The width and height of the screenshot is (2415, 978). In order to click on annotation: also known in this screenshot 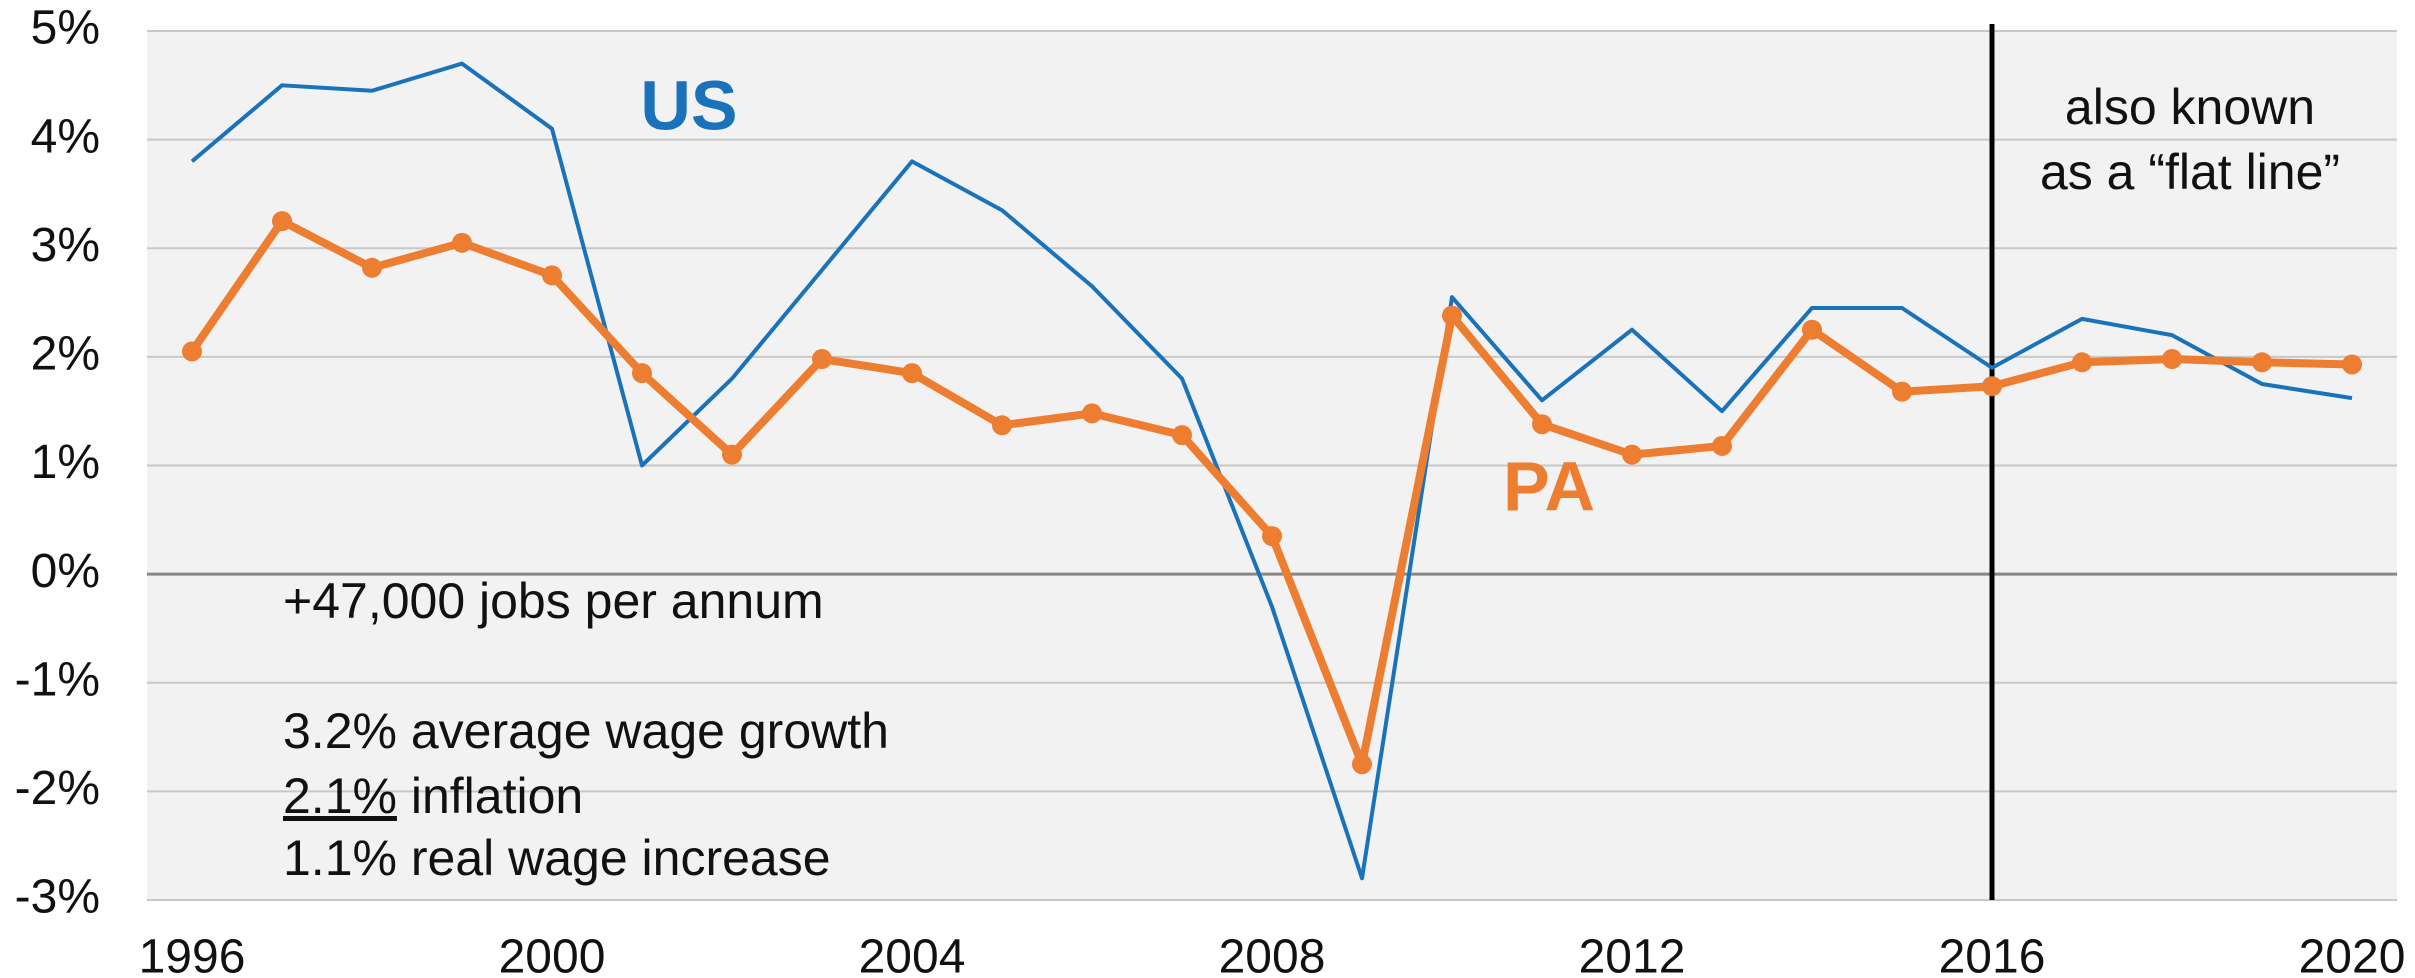, I will do `click(2190, 107)`.